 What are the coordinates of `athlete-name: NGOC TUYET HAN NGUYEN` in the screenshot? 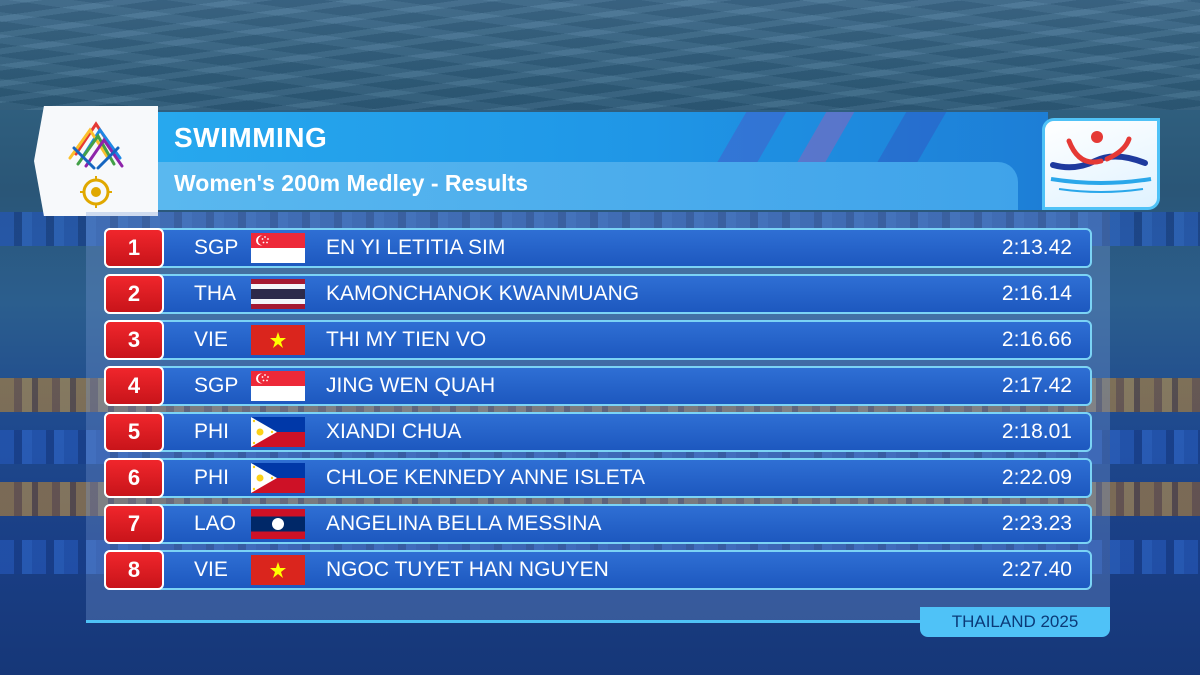 It's located at (467, 569).